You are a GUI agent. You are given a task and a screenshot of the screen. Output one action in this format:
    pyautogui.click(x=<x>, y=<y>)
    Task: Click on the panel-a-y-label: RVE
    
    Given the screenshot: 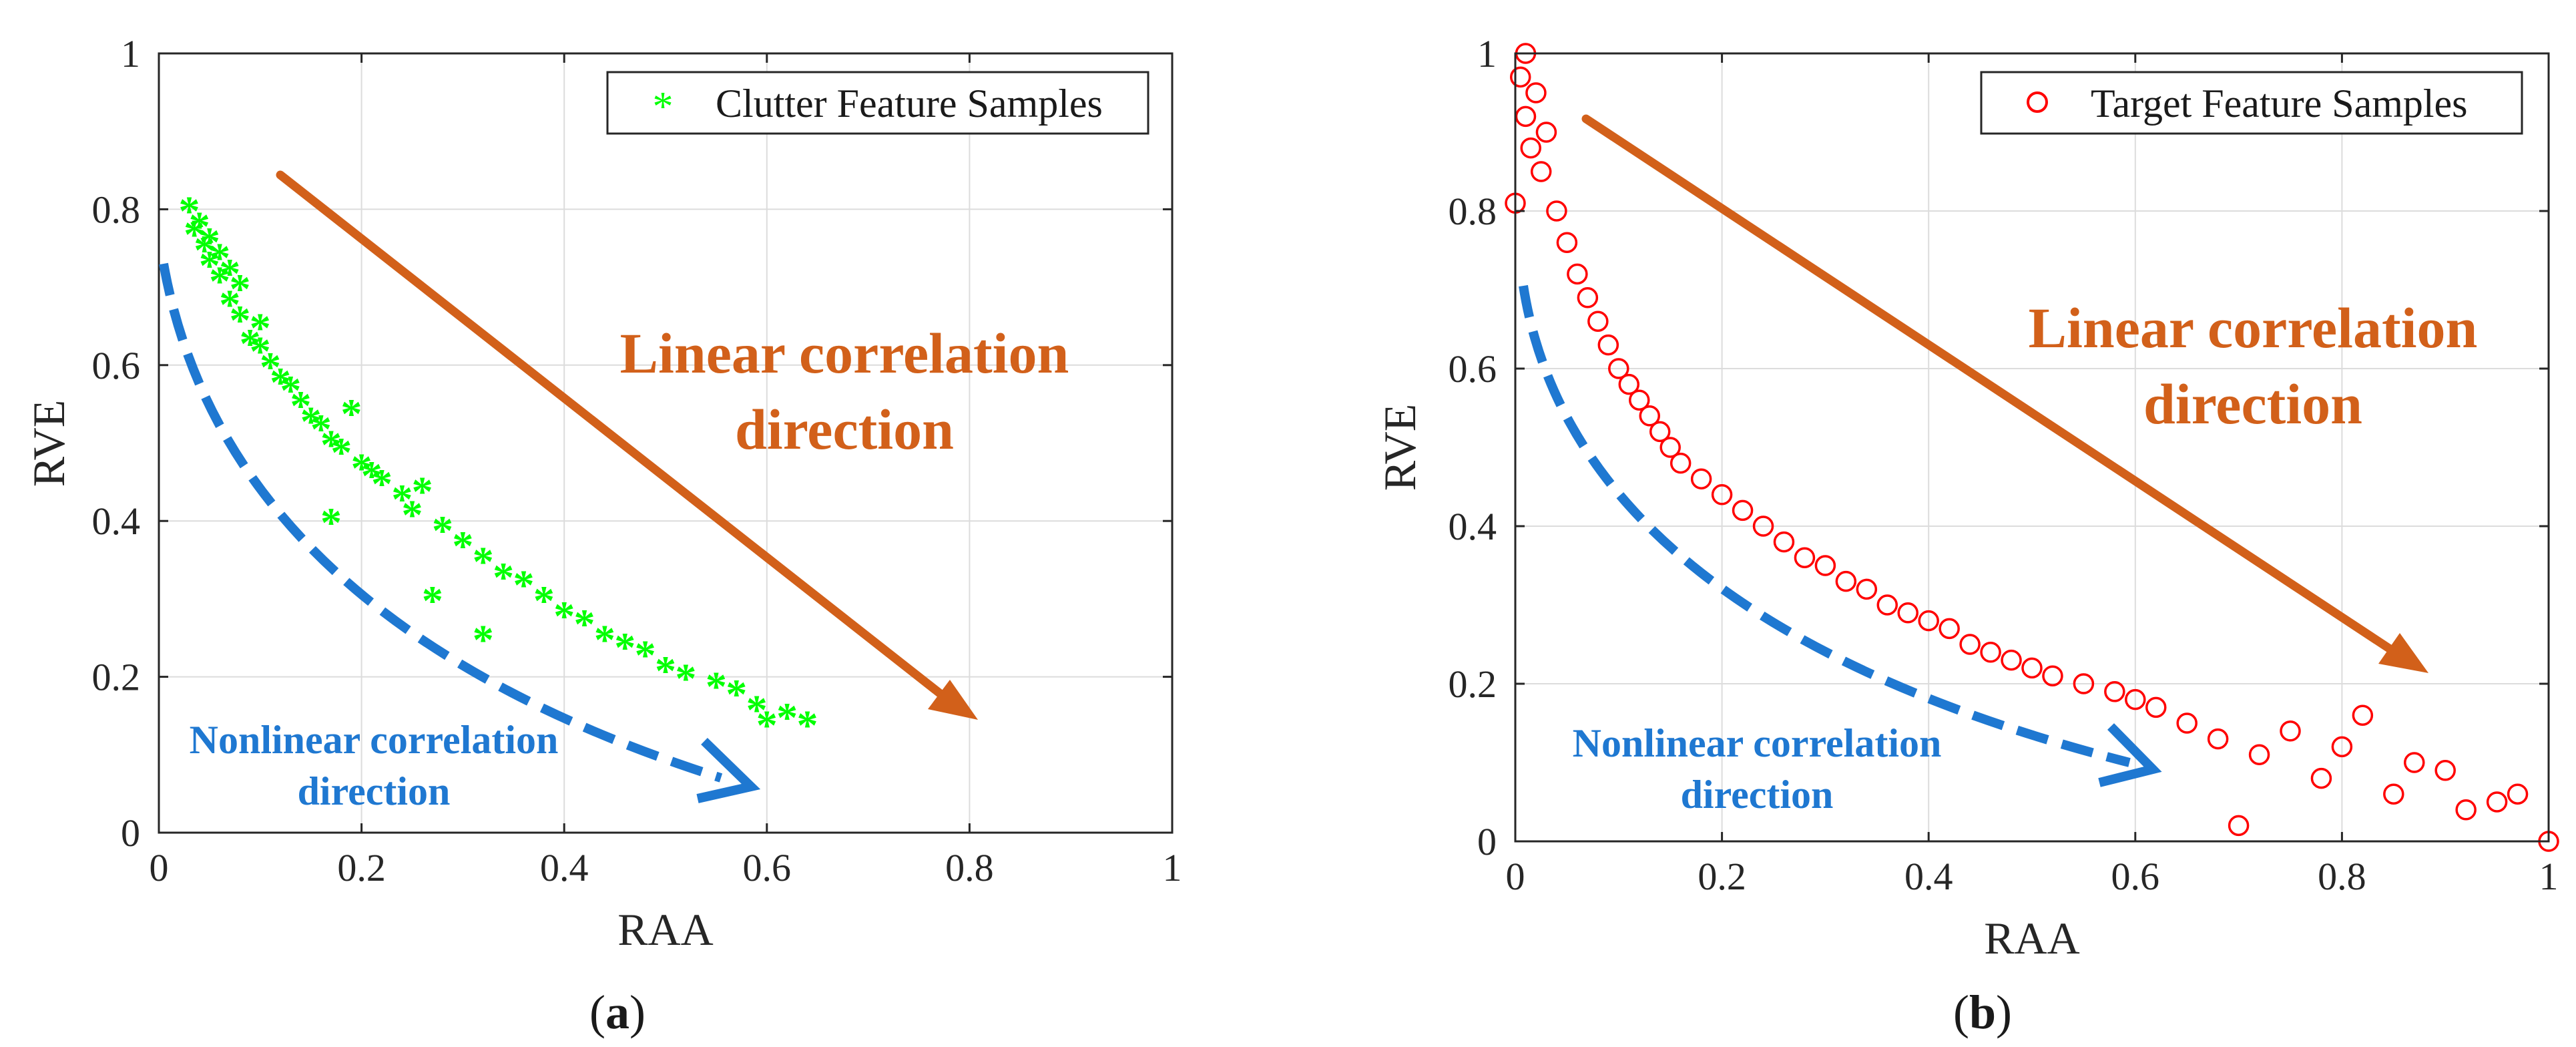 What is the action you would take?
    pyautogui.click(x=48, y=443)
    